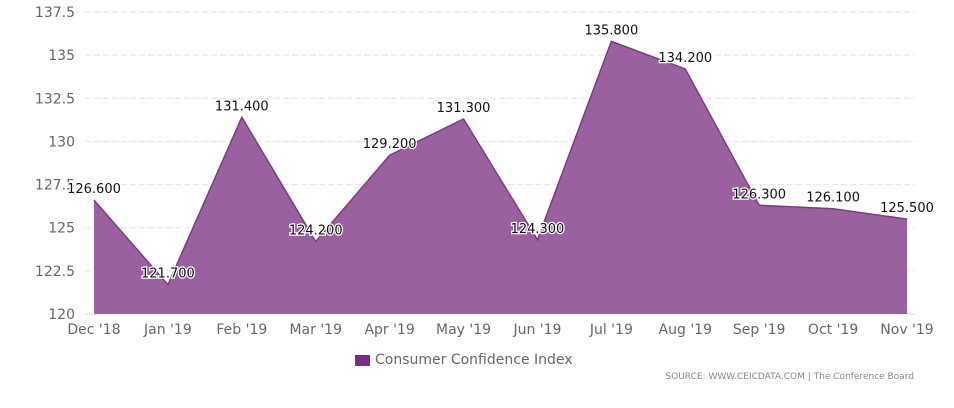 The height and width of the screenshot is (408, 954). What do you see at coordinates (93, 330) in the screenshot?
I see `x-tick-label: Dec '18` at bounding box center [93, 330].